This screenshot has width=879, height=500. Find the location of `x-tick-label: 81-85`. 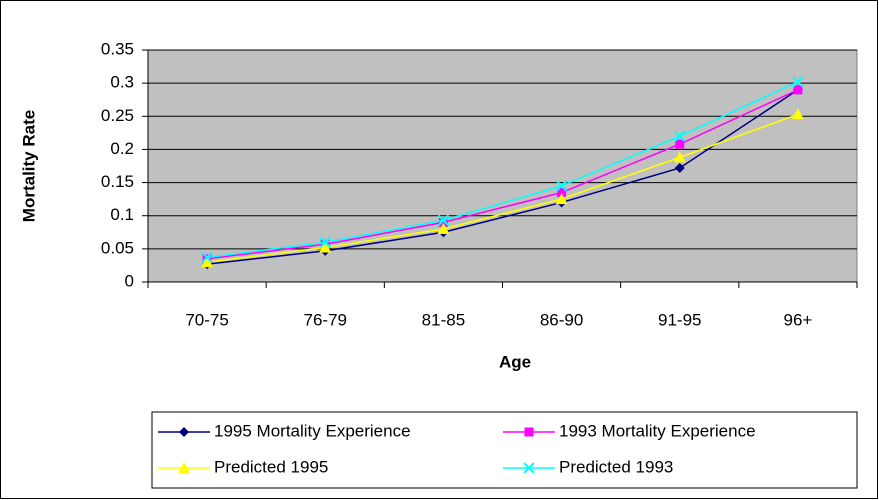

x-tick-label: 81-85 is located at coordinates (443, 319).